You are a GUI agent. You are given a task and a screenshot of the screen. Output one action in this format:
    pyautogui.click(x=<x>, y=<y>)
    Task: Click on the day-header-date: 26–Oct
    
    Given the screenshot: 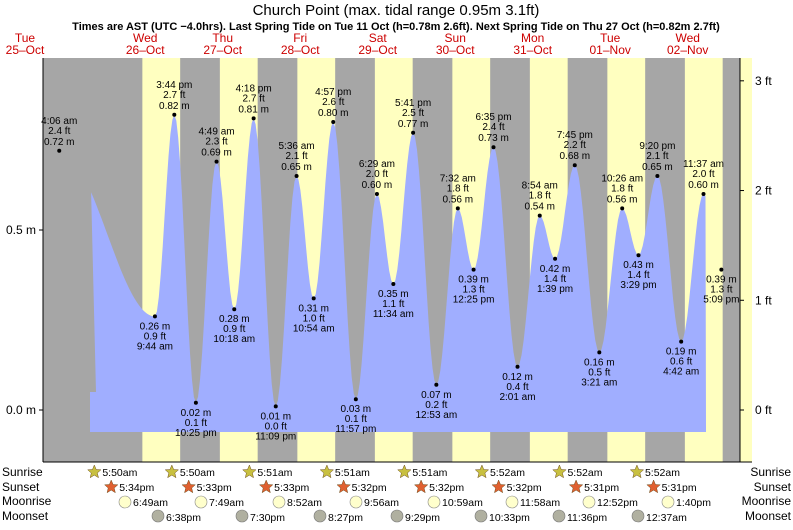 What is the action you would take?
    pyautogui.click(x=145, y=50)
    